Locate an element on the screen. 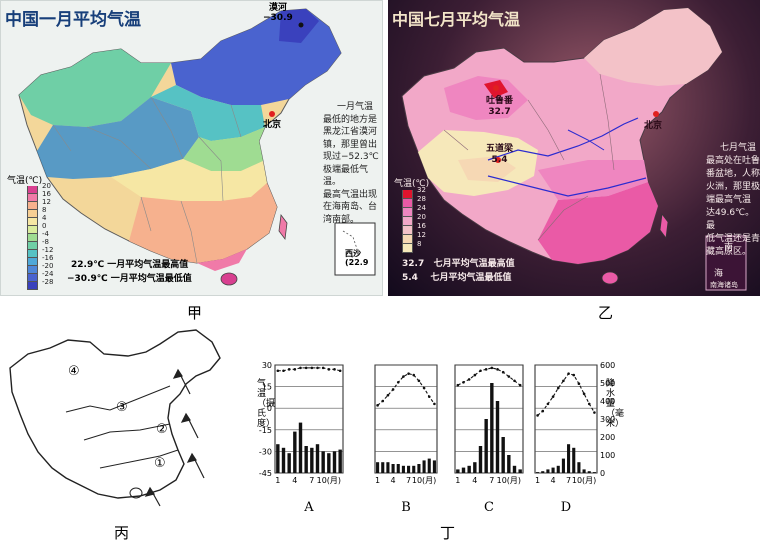 Image resolution: width=760 pixels, height=543 pixels. zone-plateau-core is located at coordinates (487, 169).